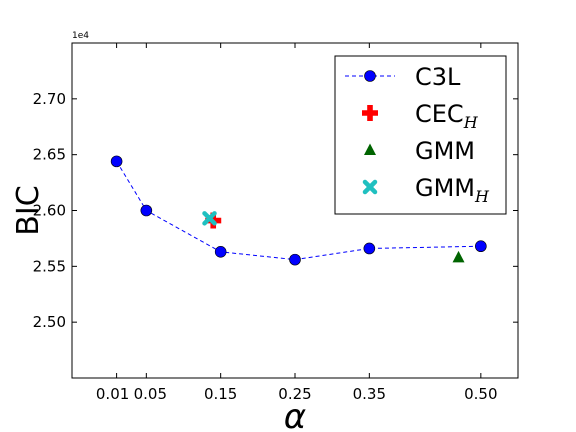 The image size is (576, 432). What do you see at coordinates (370, 149) in the screenshot?
I see `legend-gmm-marker` at bounding box center [370, 149].